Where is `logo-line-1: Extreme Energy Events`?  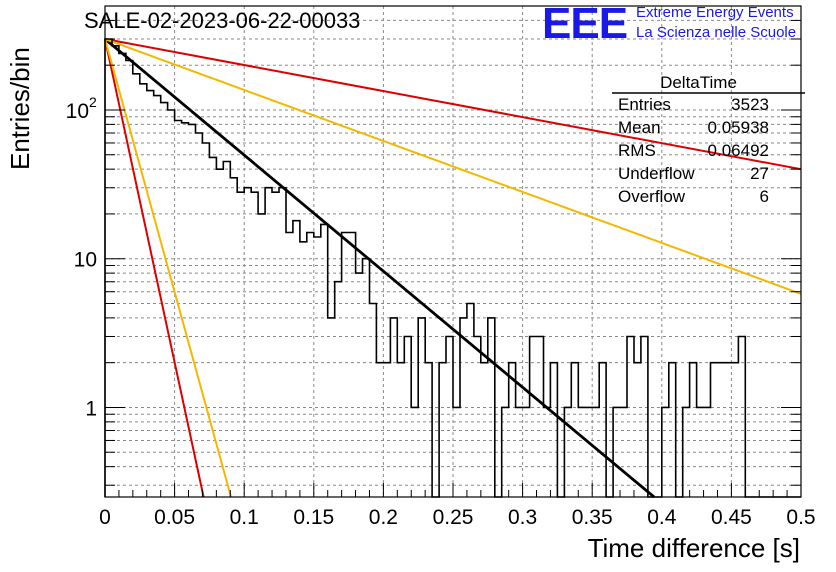
logo-line-1: Extreme Energy Events is located at coordinates (715, 12).